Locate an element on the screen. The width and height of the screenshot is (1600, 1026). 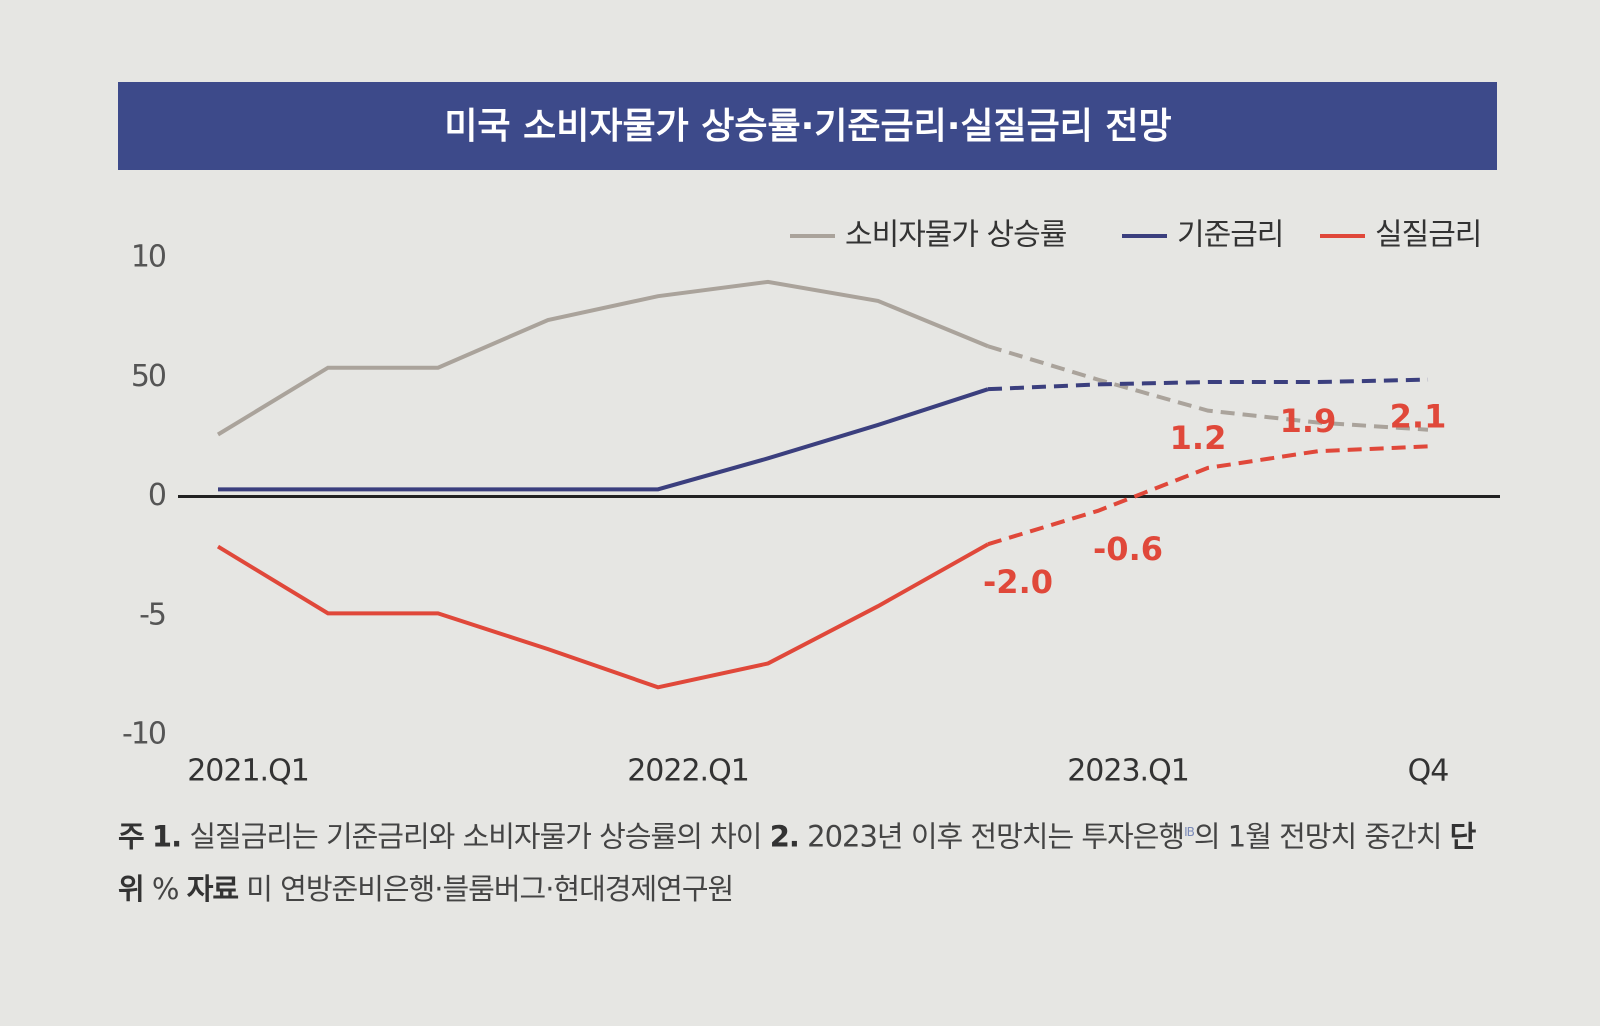
note-label: 주 is located at coordinates (131, 836).